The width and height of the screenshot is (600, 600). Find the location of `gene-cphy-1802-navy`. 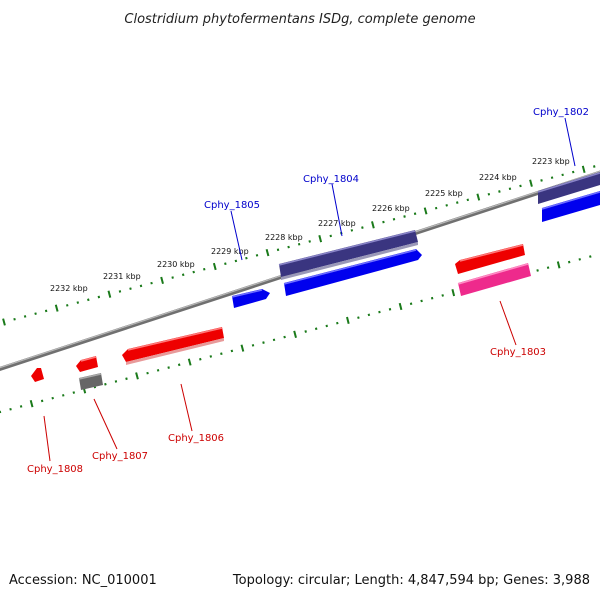

gene-cphy-1802-navy is located at coordinates (569, 188).